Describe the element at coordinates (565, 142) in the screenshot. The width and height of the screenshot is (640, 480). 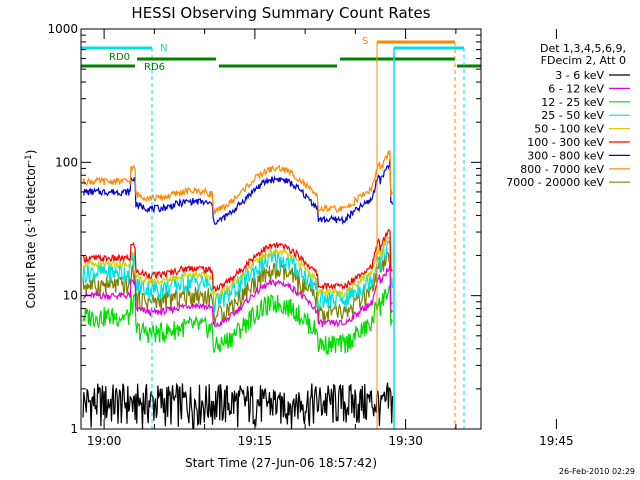
I see `legend-entry-label: 100 - 300 keV` at that location.